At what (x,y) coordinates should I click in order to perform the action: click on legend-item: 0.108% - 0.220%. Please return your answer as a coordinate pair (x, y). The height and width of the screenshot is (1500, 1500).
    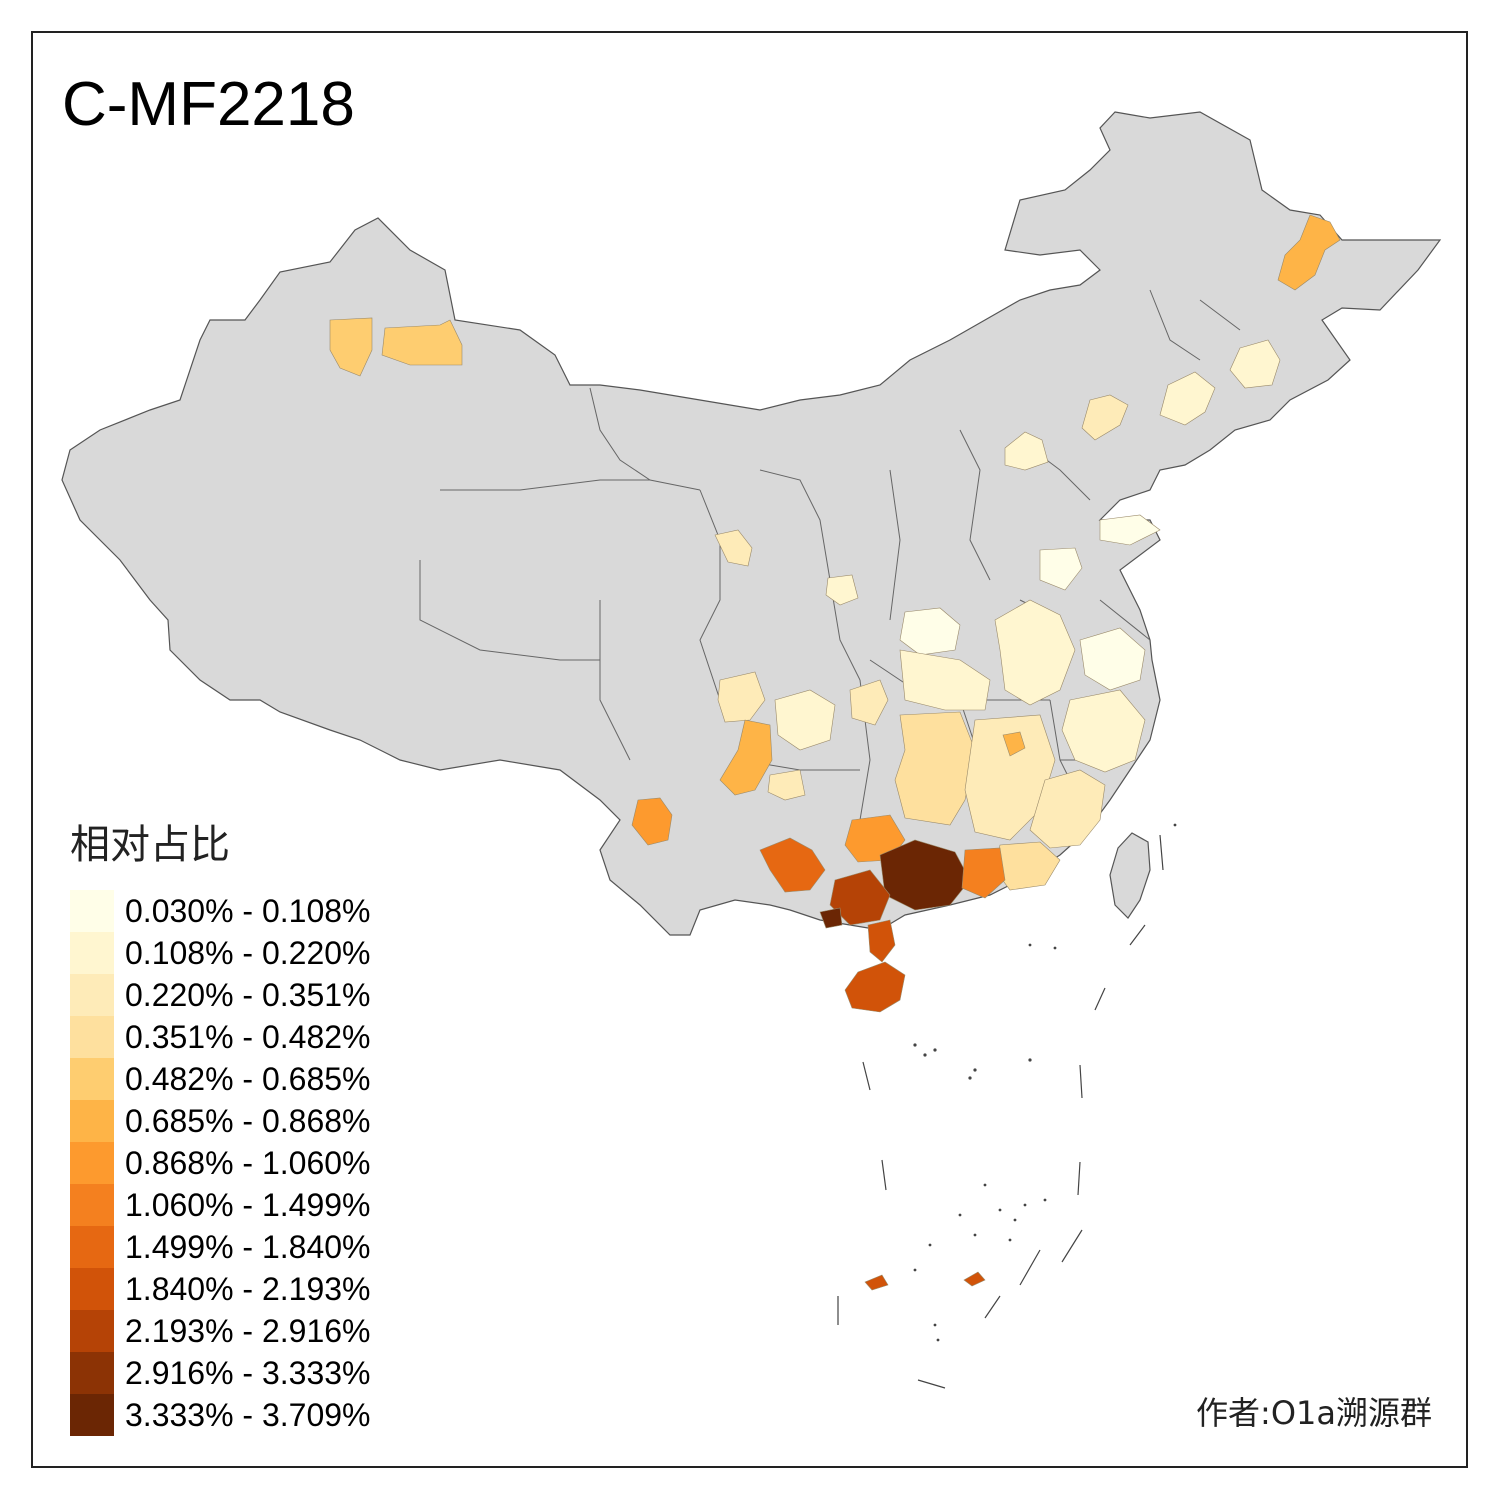
    Looking at the image, I should click on (220, 953).